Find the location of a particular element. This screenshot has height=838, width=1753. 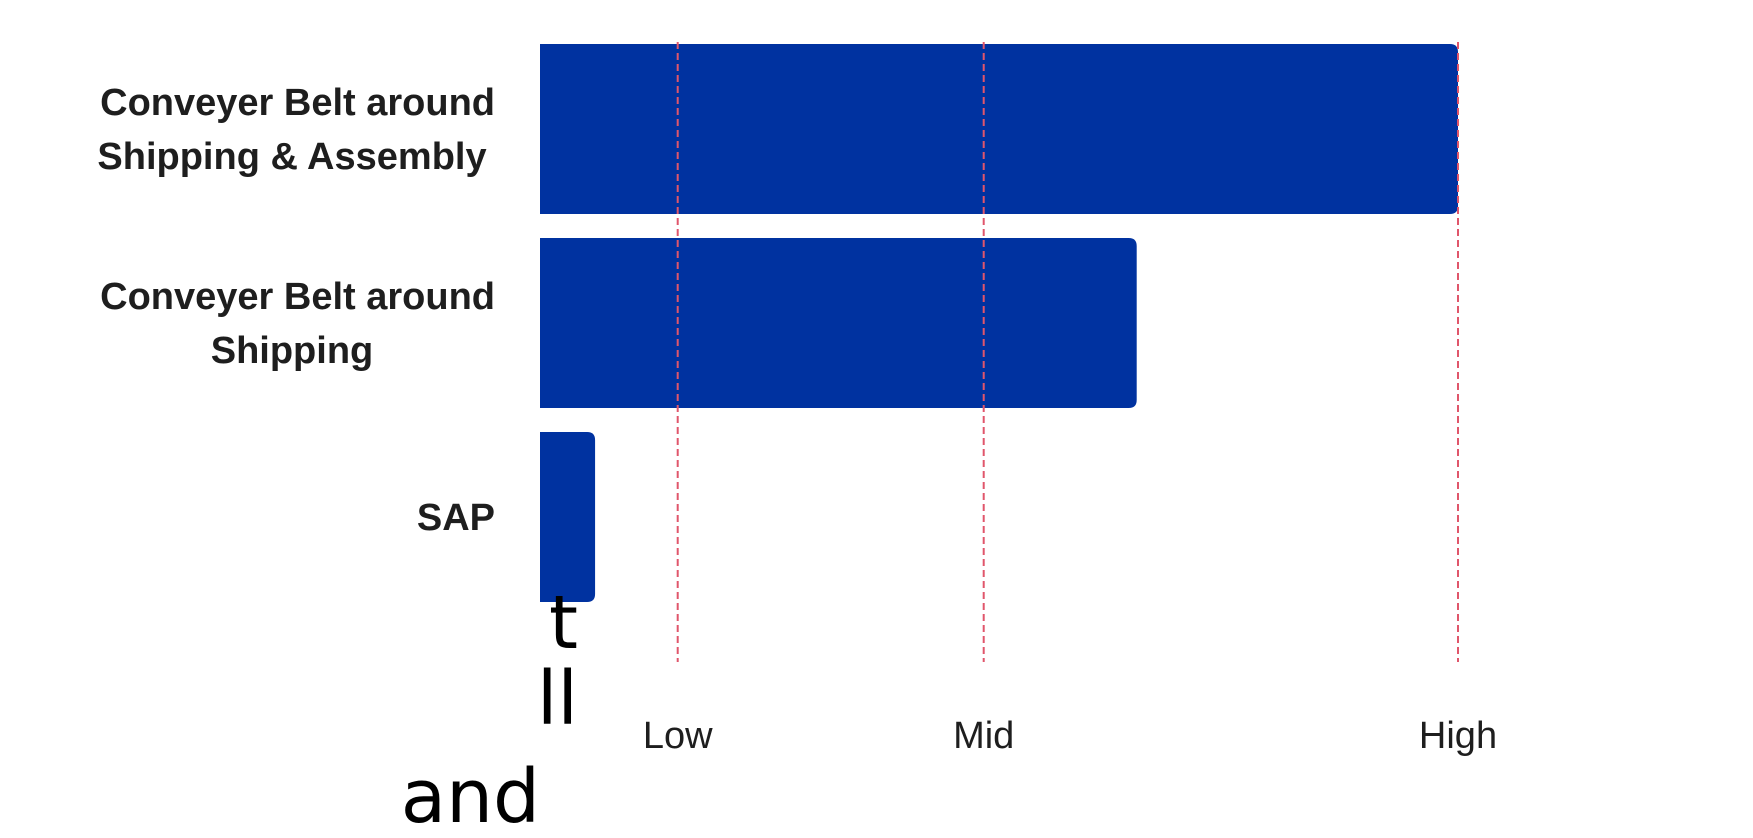

category-label-2-line-2: Shipping is located at coordinates (292, 351).